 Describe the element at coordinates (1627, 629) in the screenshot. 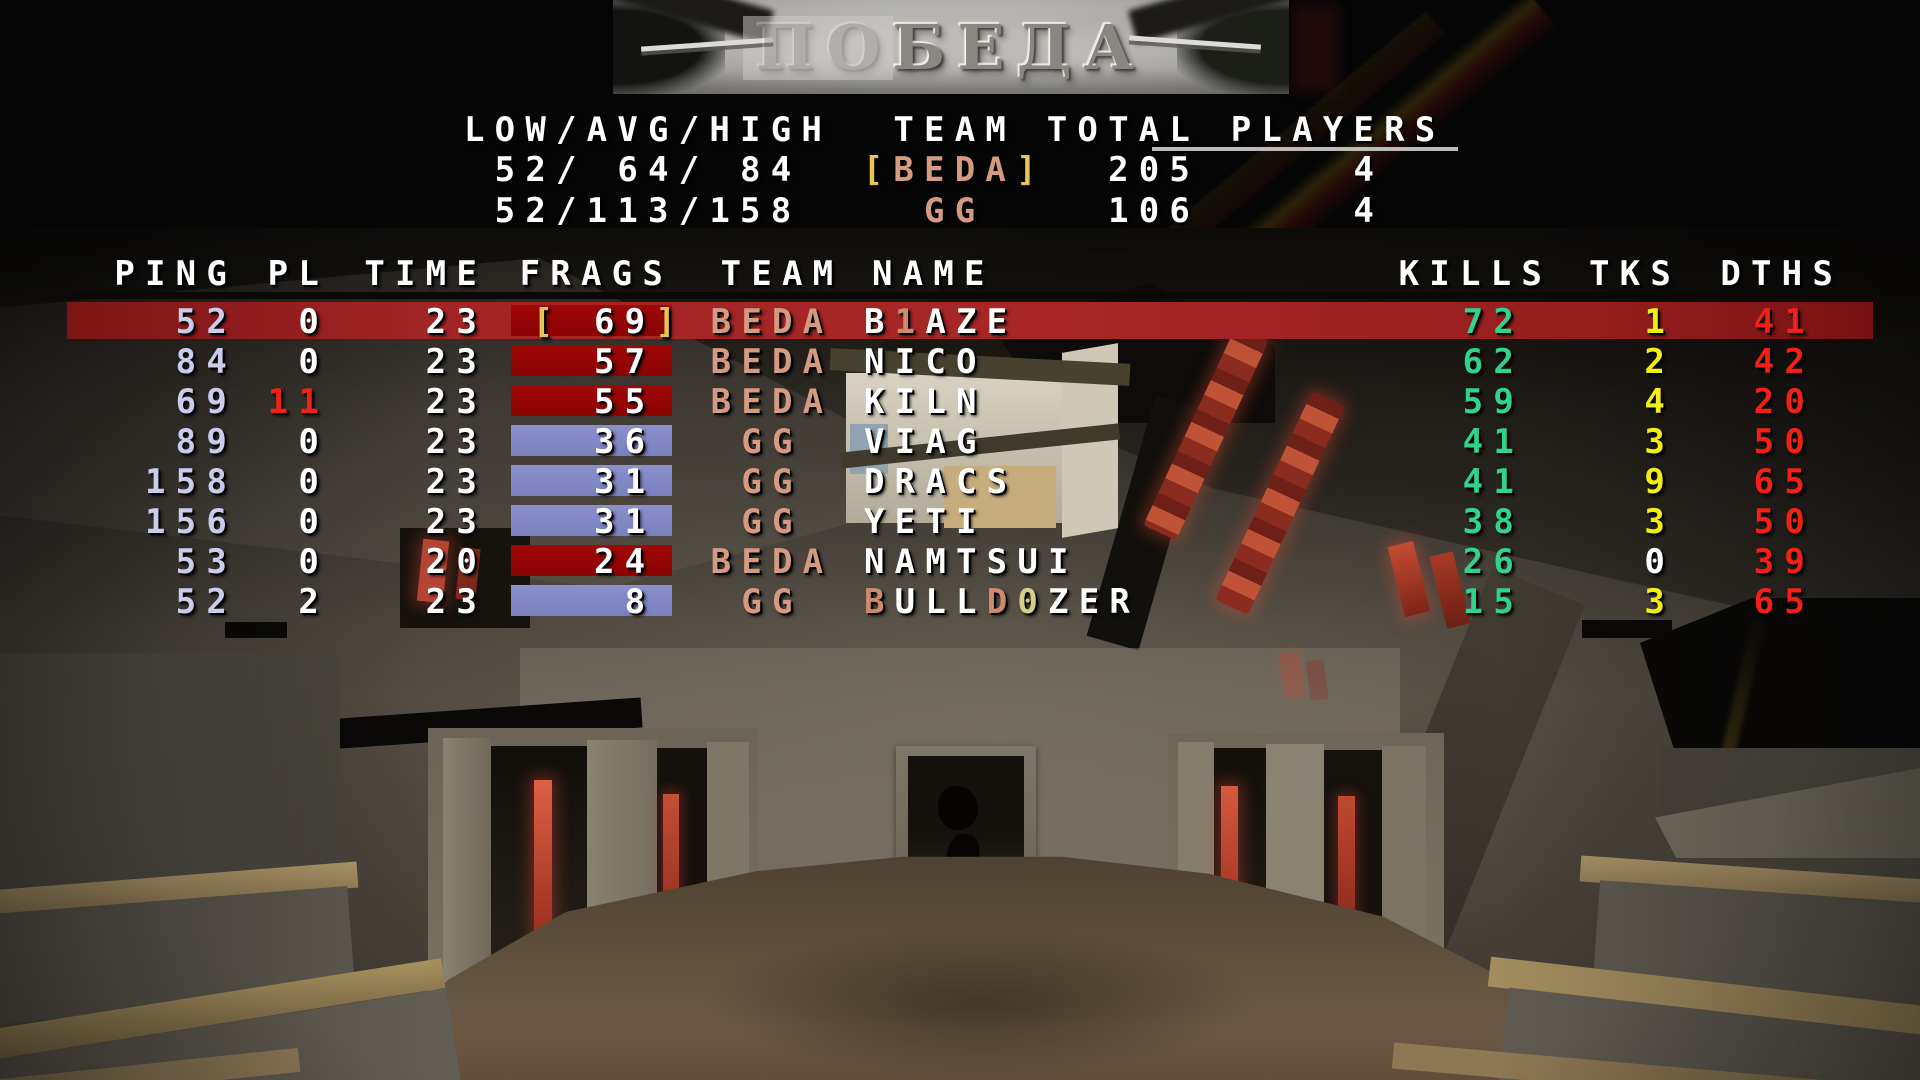

I see `scene-black-bar-c` at that location.